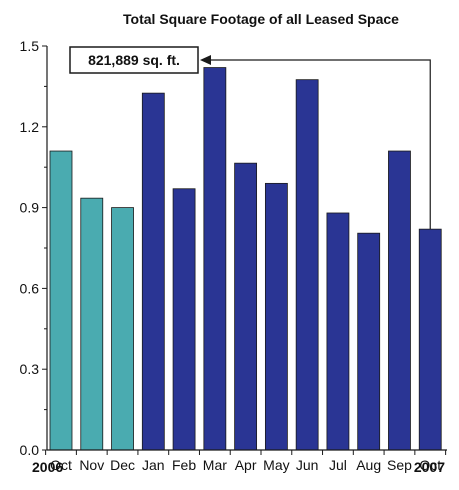 The image size is (459, 490). What do you see at coordinates (338, 465) in the screenshot?
I see `x-tick-label: Jul` at bounding box center [338, 465].